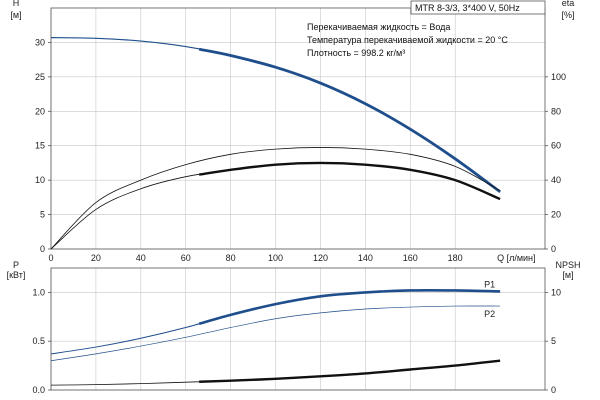 The height and width of the screenshot is (400, 600). What do you see at coordinates (378, 27) in the screenshot?
I see `fluid-info-line: Перекачиваемая жидкость = Вода` at bounding box center [378, 27].